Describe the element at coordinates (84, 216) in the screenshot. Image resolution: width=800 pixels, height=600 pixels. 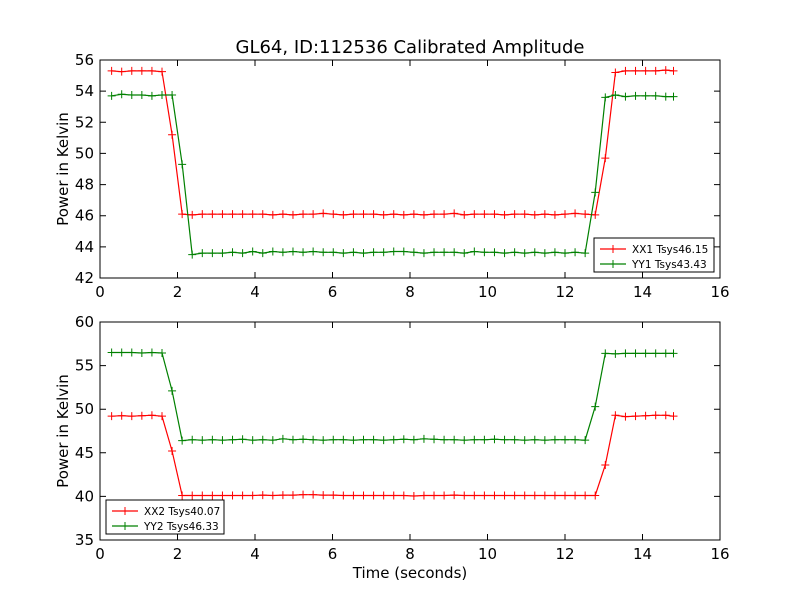
I see `y-tick-label: 46` at that location.